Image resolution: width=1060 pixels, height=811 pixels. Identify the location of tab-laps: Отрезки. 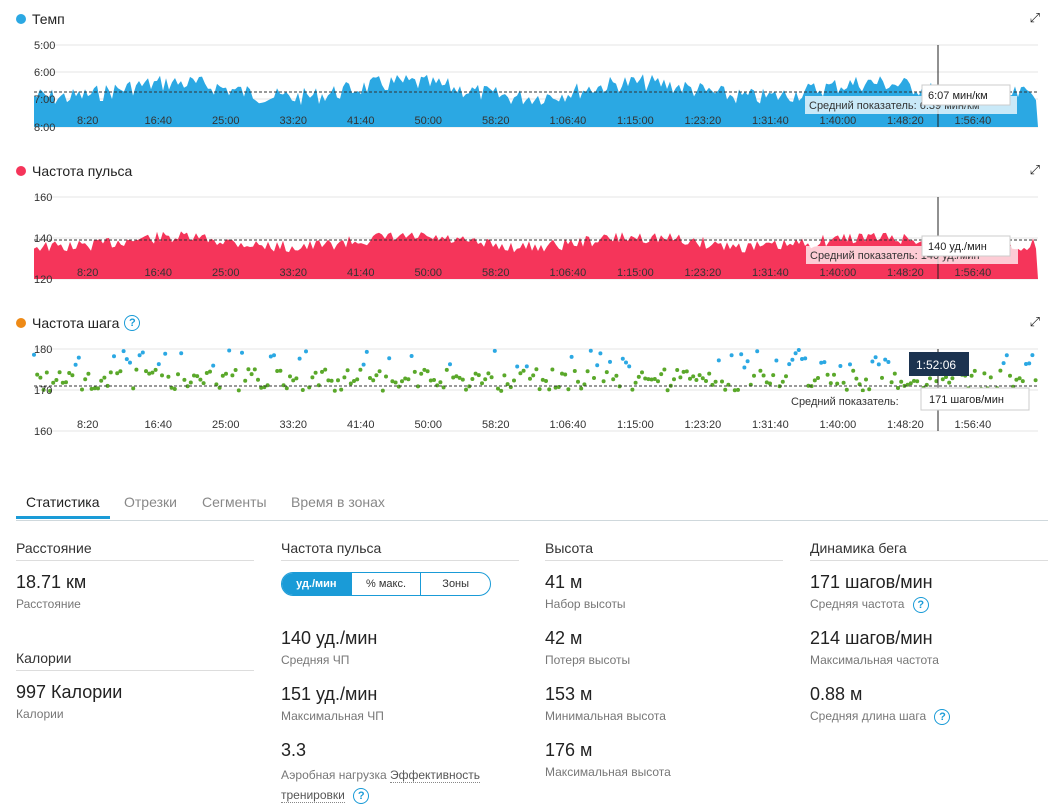
(150, 502).